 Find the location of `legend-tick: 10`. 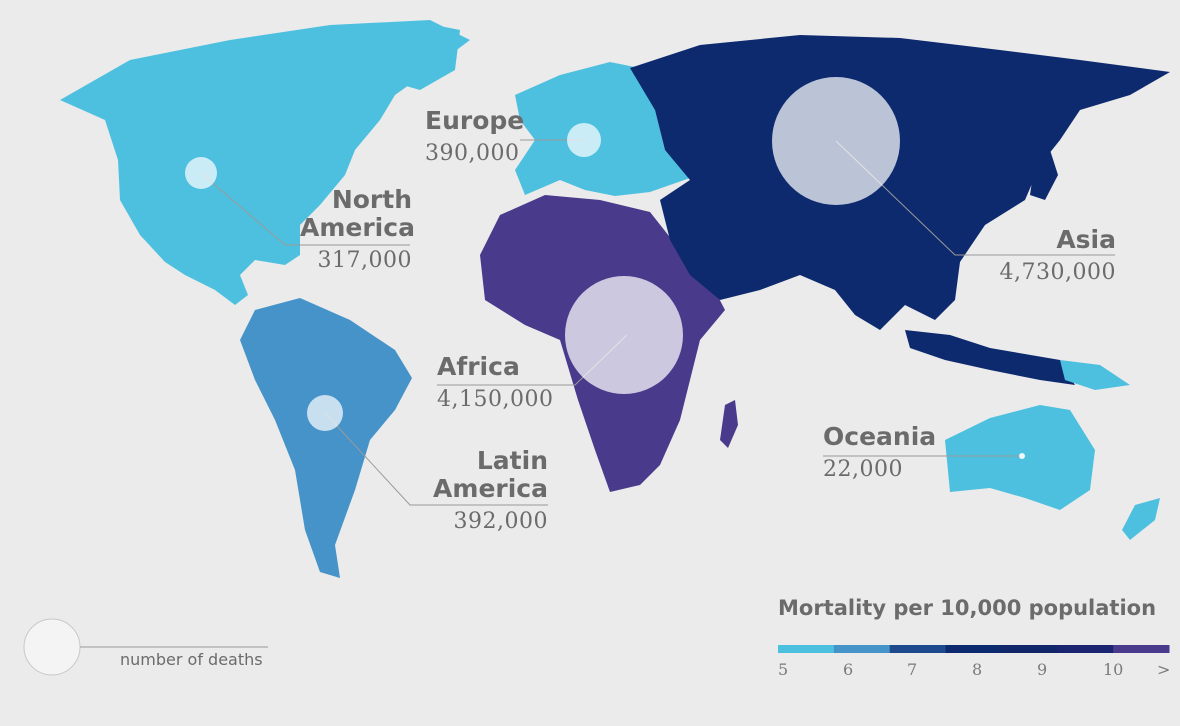

legend-tick: 10 is located at coordinates (1113, 669).